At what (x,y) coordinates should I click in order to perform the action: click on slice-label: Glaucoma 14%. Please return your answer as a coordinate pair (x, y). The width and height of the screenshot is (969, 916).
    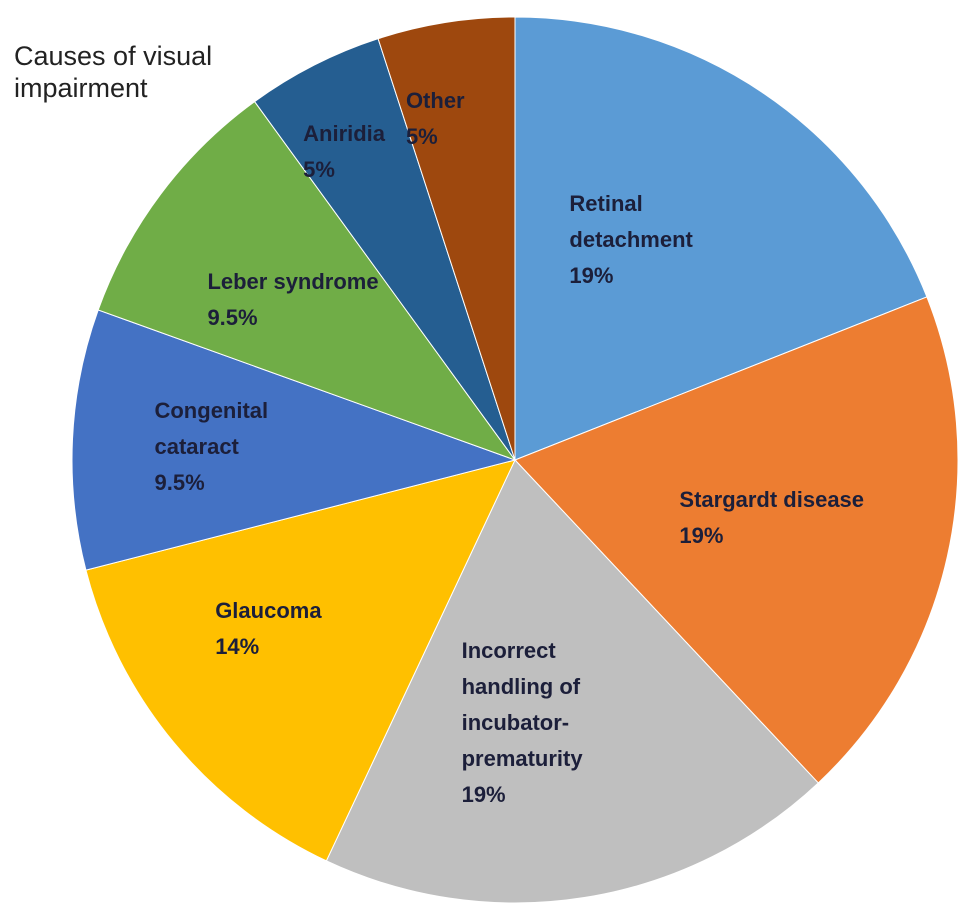
    Looking at the image, I should click on (310, 629).